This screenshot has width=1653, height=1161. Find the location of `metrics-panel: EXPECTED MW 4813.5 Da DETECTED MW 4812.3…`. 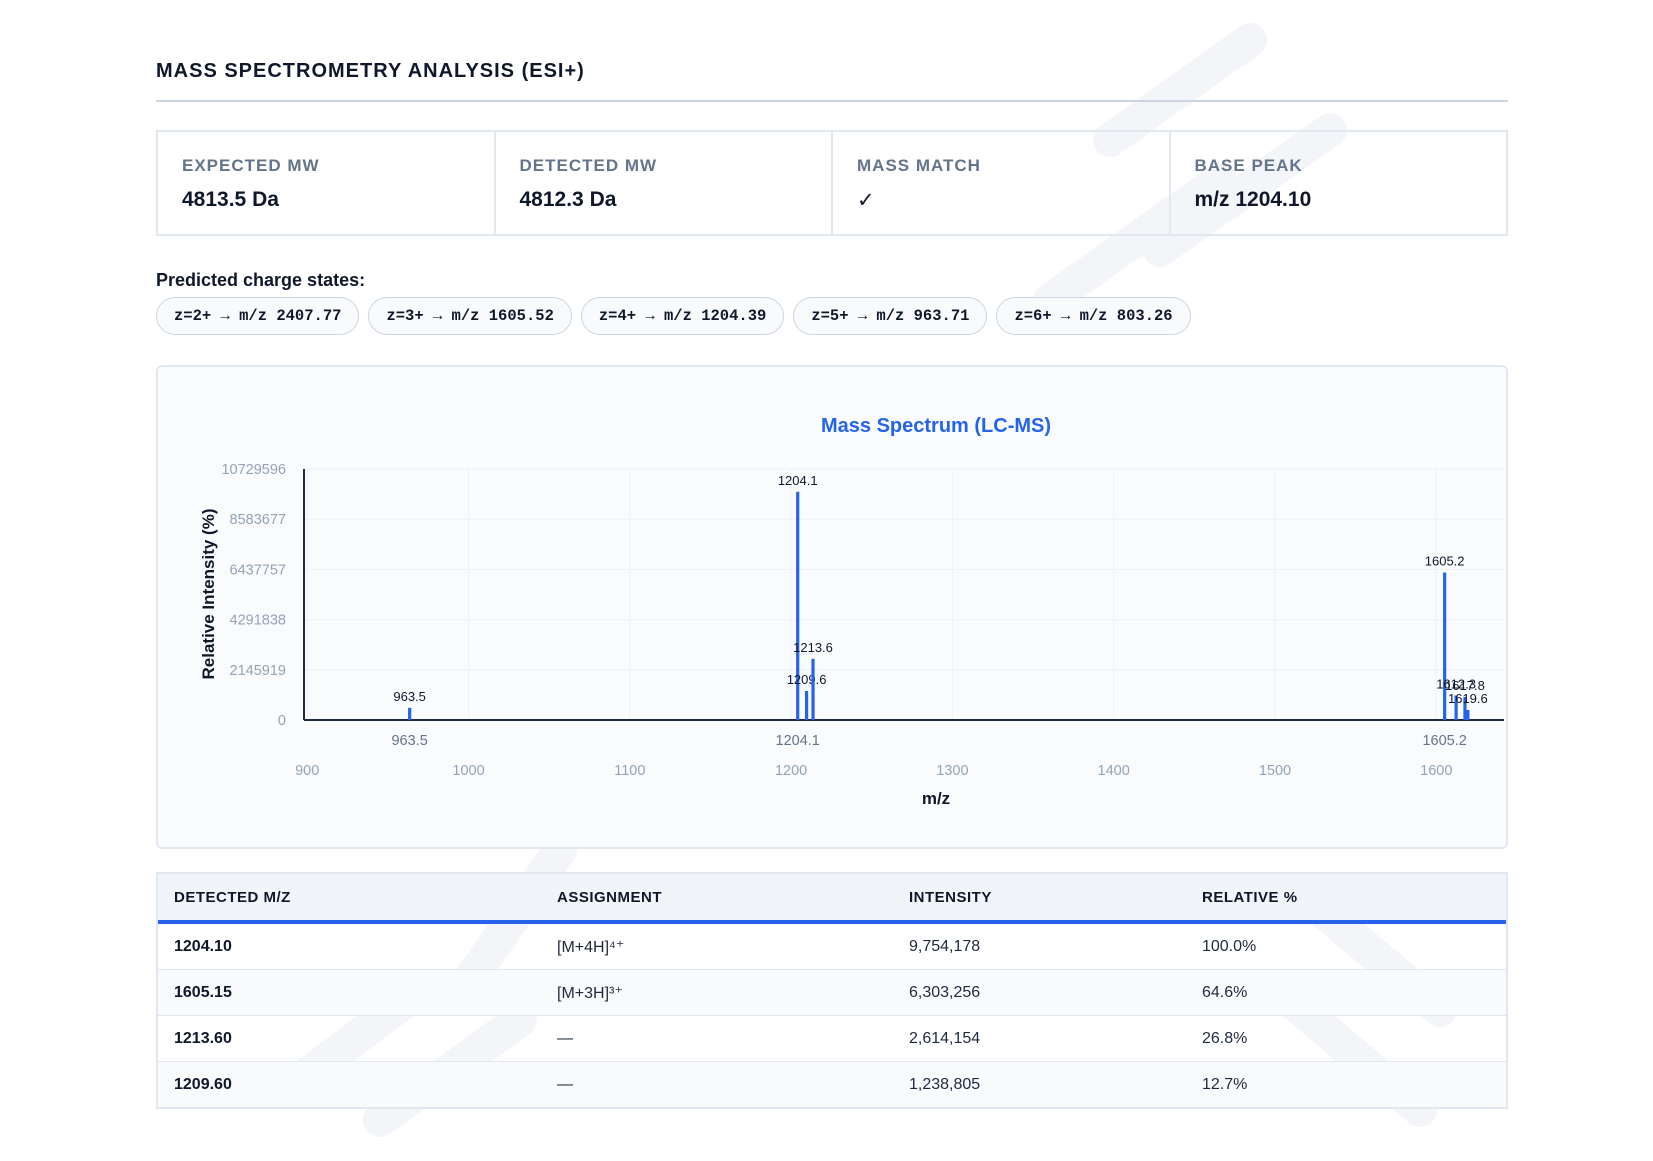

metrics-panel: EXPECTED MW 4813.5 Da DETECTED MW 4812.3… is located at coordinates (832, 183).